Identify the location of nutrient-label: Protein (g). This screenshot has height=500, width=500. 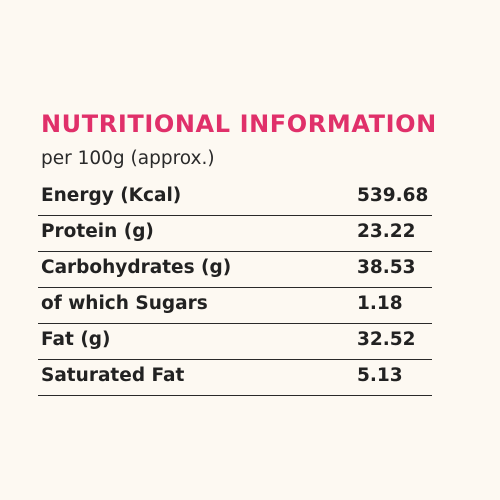
(97, 231).